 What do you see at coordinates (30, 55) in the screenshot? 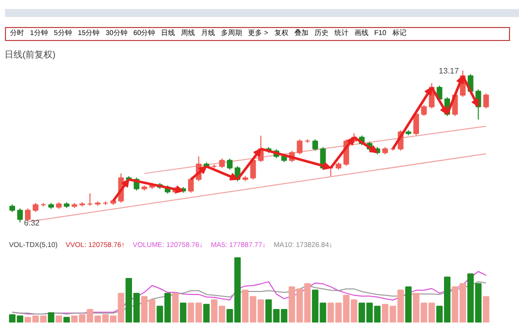
I see `chart-title: 日线(前复权)` at bounding box center [30, 55].